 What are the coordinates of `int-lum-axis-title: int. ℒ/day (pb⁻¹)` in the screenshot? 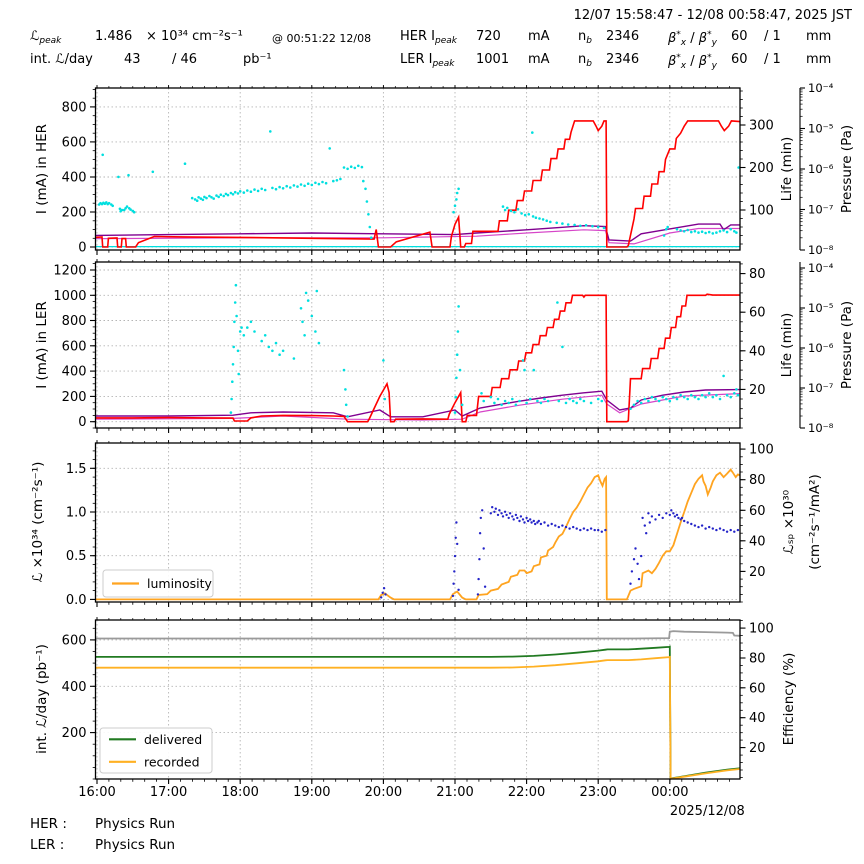 It's located at (42, 699).